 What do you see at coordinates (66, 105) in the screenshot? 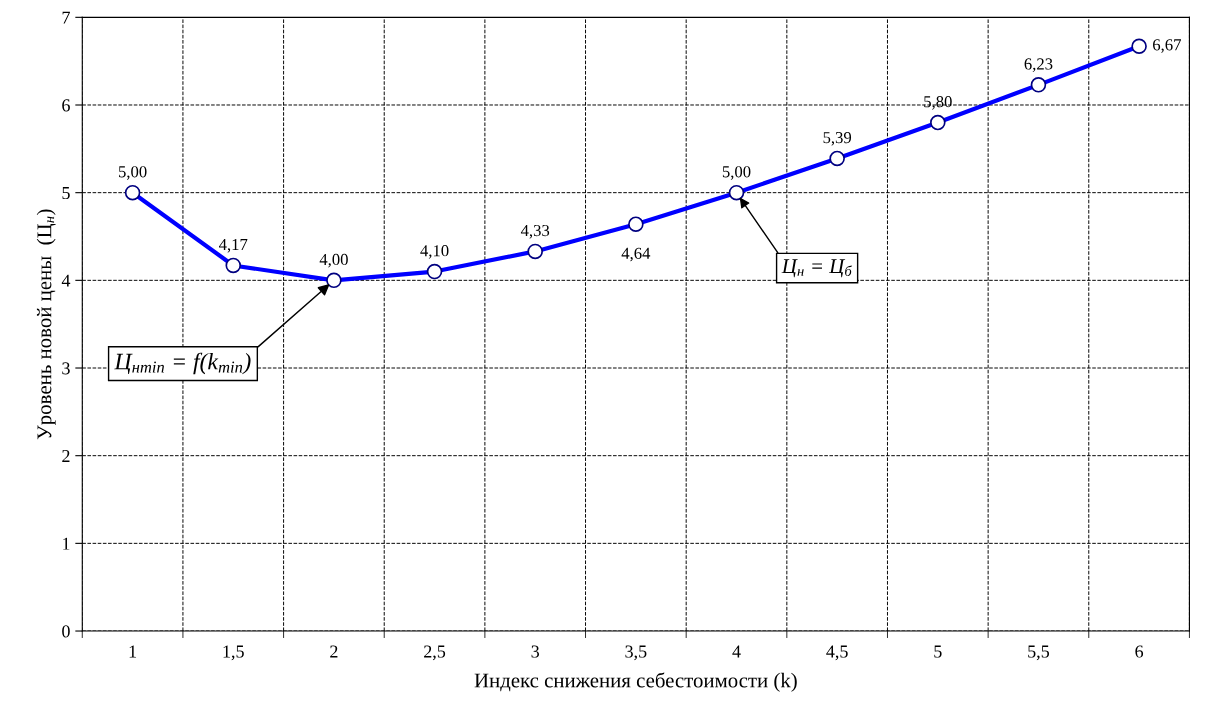
I see `y-tick-label: 6` at bounding box center [66, 105].